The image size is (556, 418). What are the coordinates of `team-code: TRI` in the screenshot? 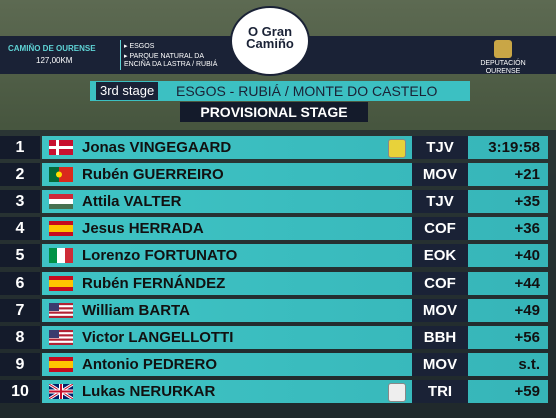 It's located at (440, 391).